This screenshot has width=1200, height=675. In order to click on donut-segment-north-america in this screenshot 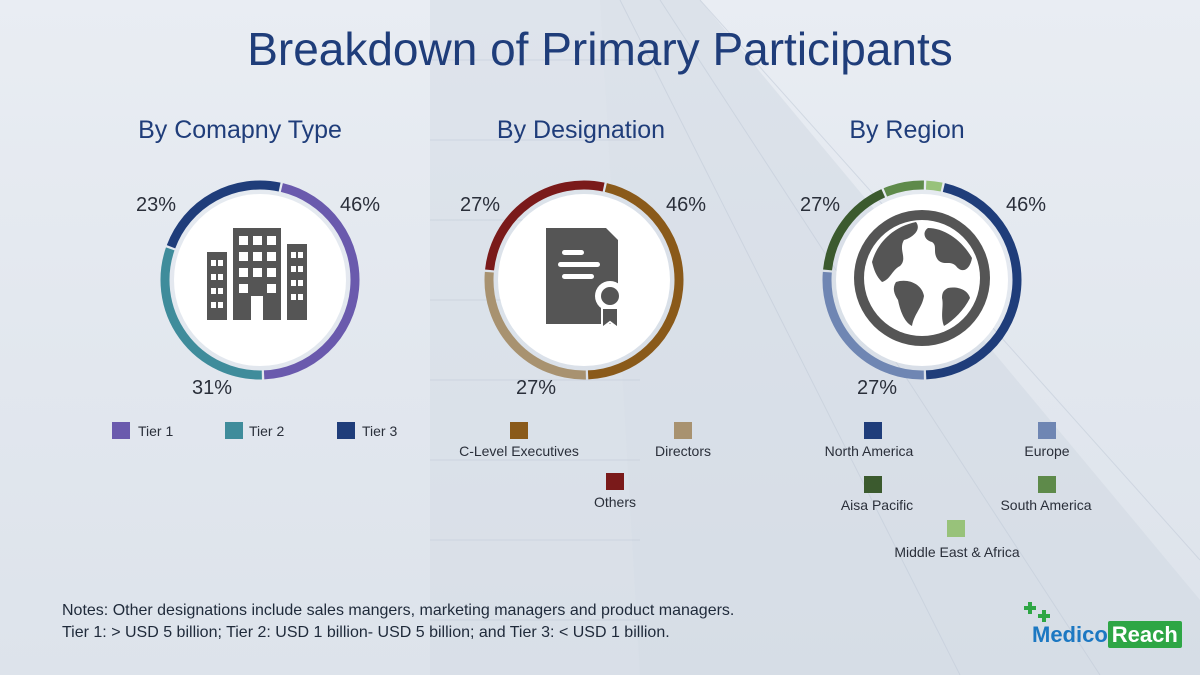, I will do `click(973, 281)`.